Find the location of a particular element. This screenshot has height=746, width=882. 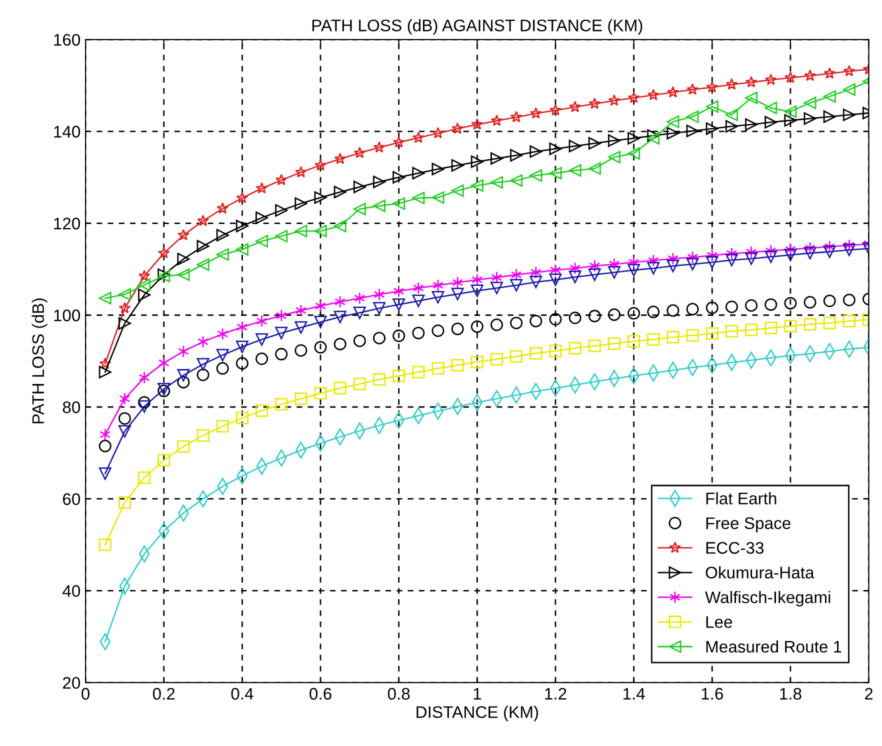

legend-label: Okumura-Hata is located at coordinates (760, 572).